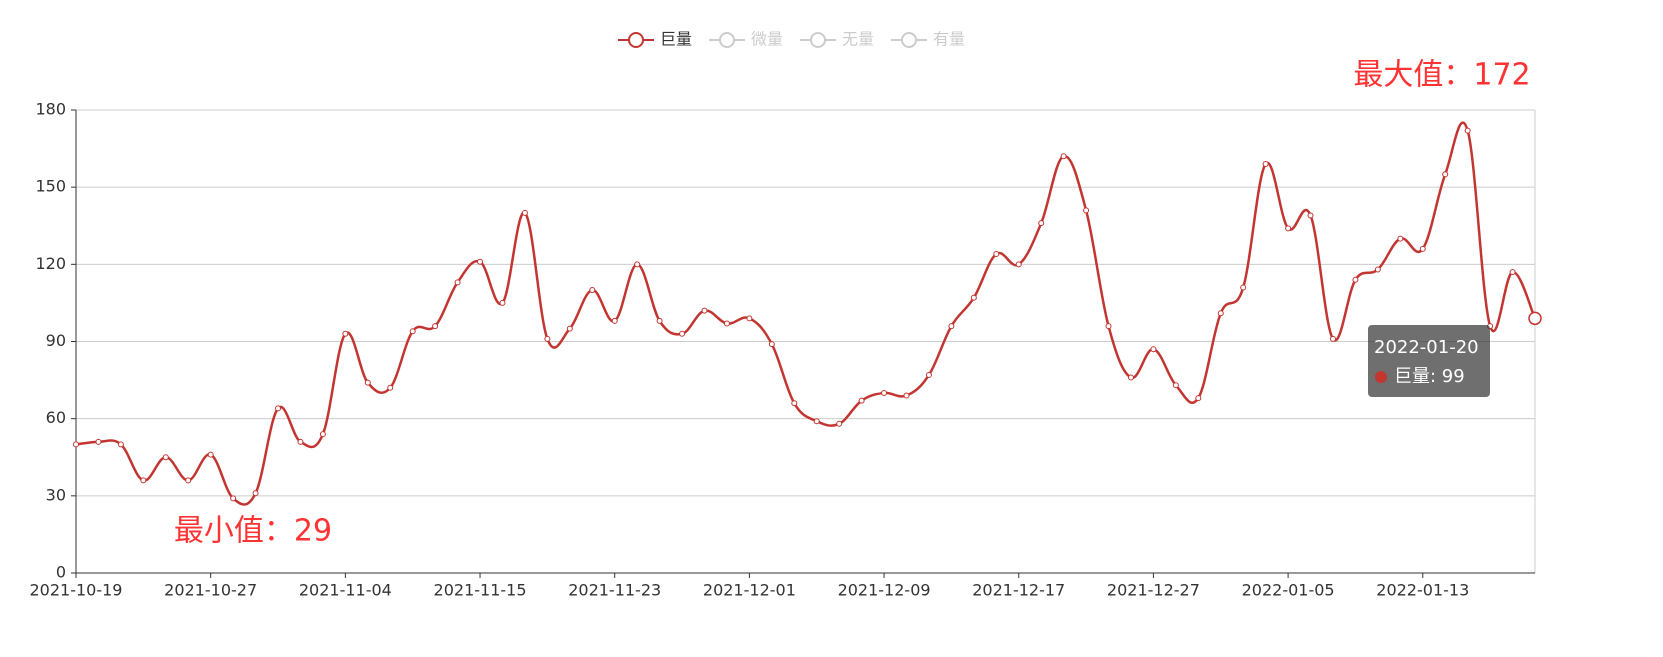 Image resolution: width=1663 pixels, height=657 pixels. Describe the element at coordinates (614, 590) in the screenshot. I see `x-tick-label: 2021-11-23` at that location.